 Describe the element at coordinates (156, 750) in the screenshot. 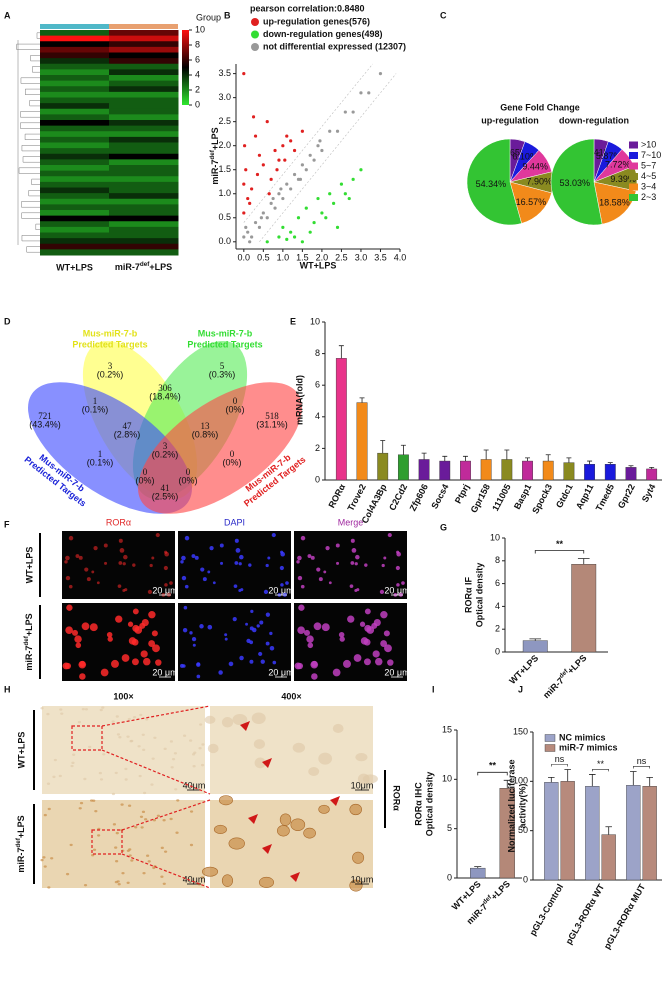

I see `zoom-line` at that location.